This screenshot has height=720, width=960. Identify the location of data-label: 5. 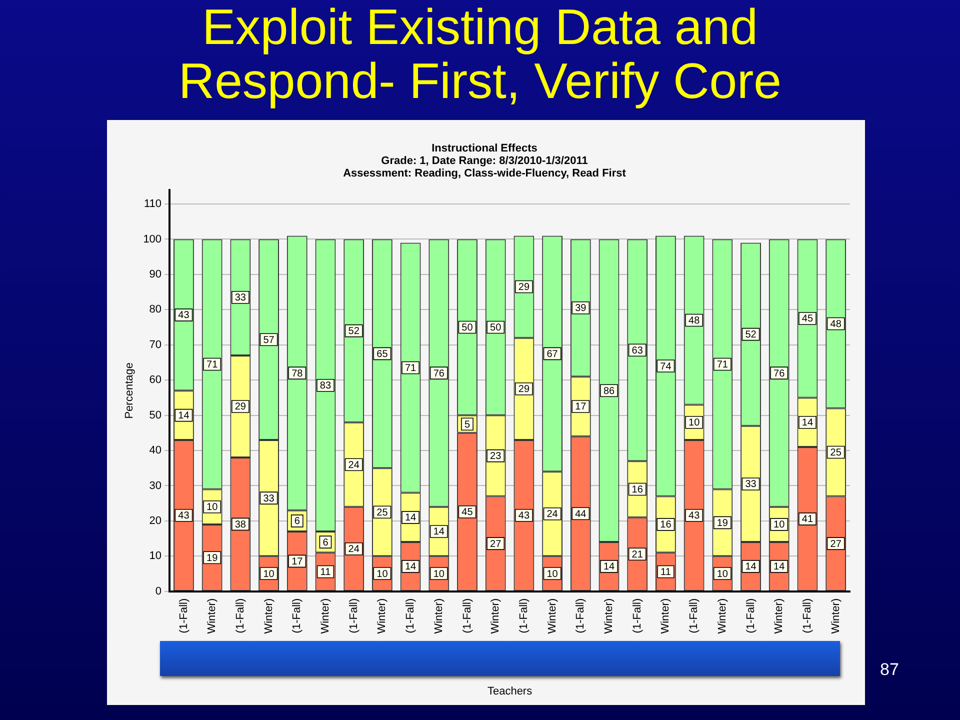
(467, 424).